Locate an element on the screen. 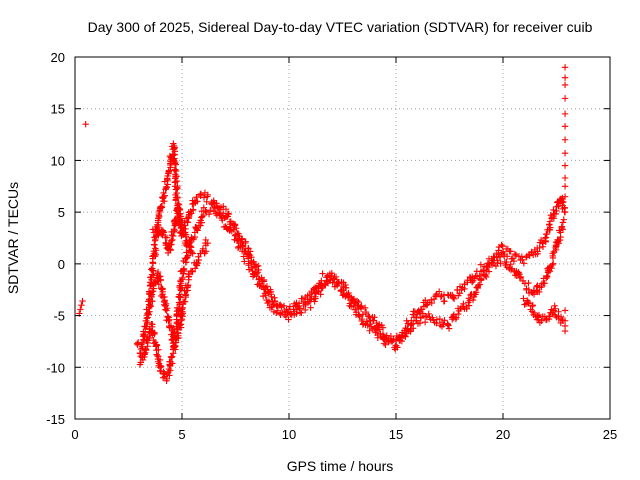 The image size is (640, 480). x-tick-label: 10 is located at coordinates (289, 434).